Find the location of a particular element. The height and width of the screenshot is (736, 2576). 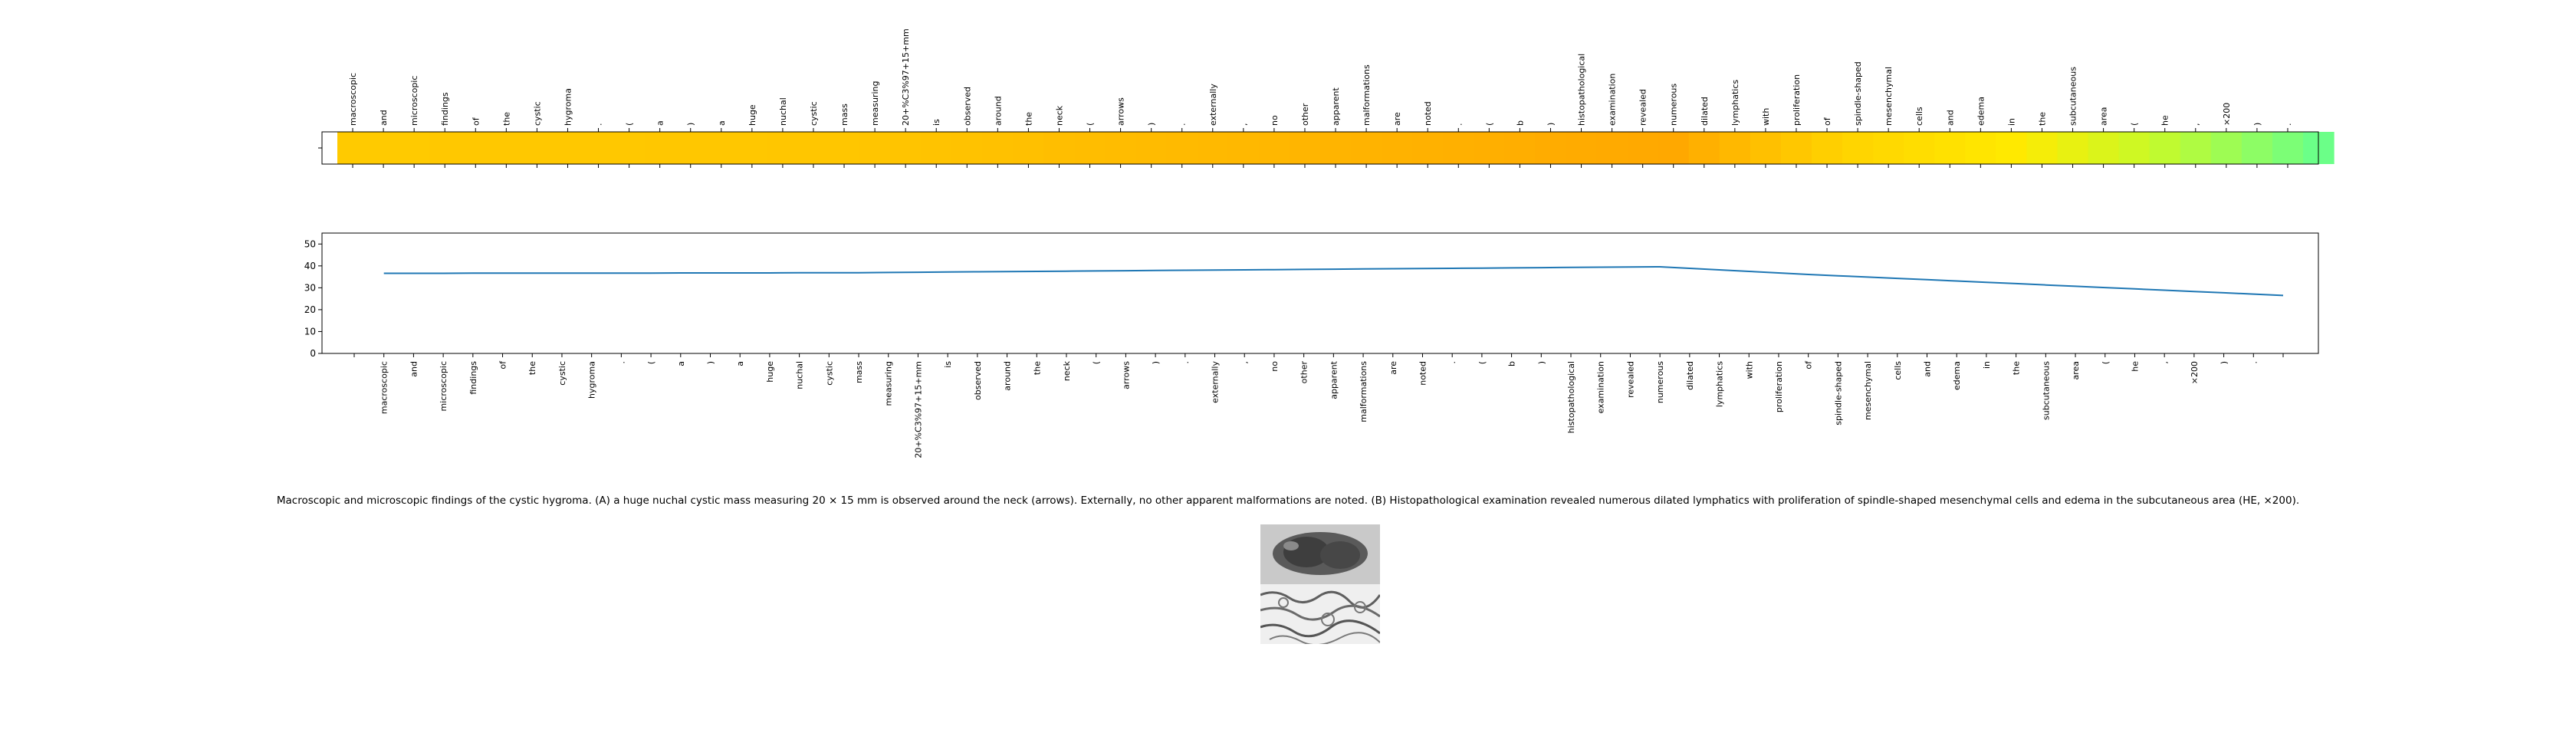

heatmap-token-label: microscopic is located at coordinates (414, 101).